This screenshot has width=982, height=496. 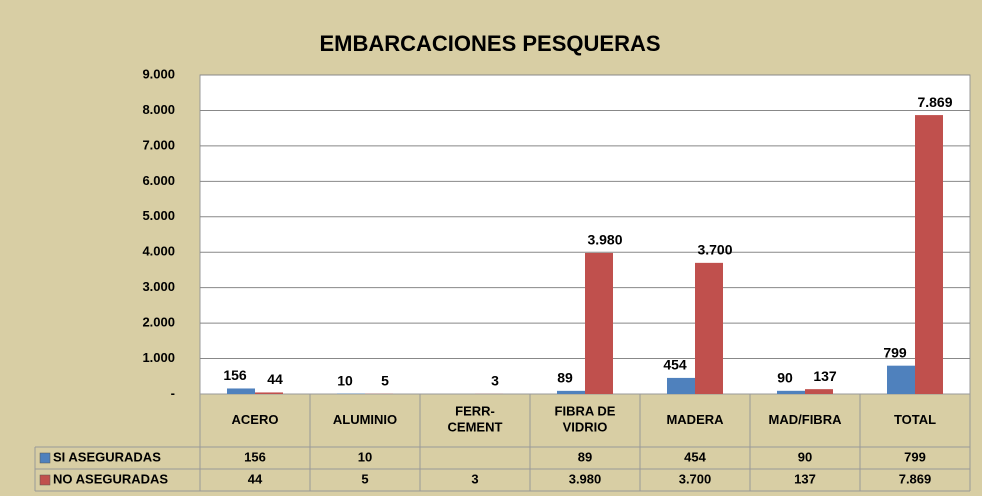 I want to click on x-tick-label: ALUMINIO, so click(x=365, y=419).